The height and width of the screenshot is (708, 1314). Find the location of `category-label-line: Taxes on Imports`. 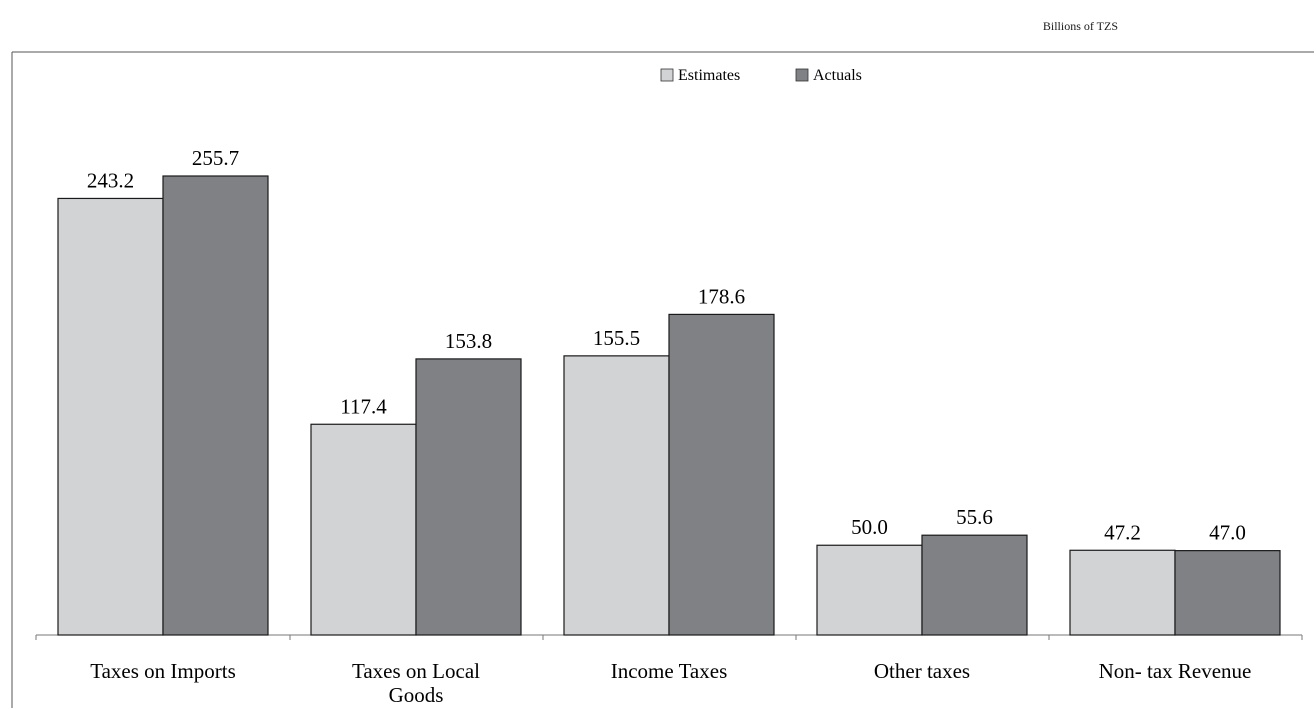

category-label-line: Taxes on Imports is located at coordinates (163, 671).